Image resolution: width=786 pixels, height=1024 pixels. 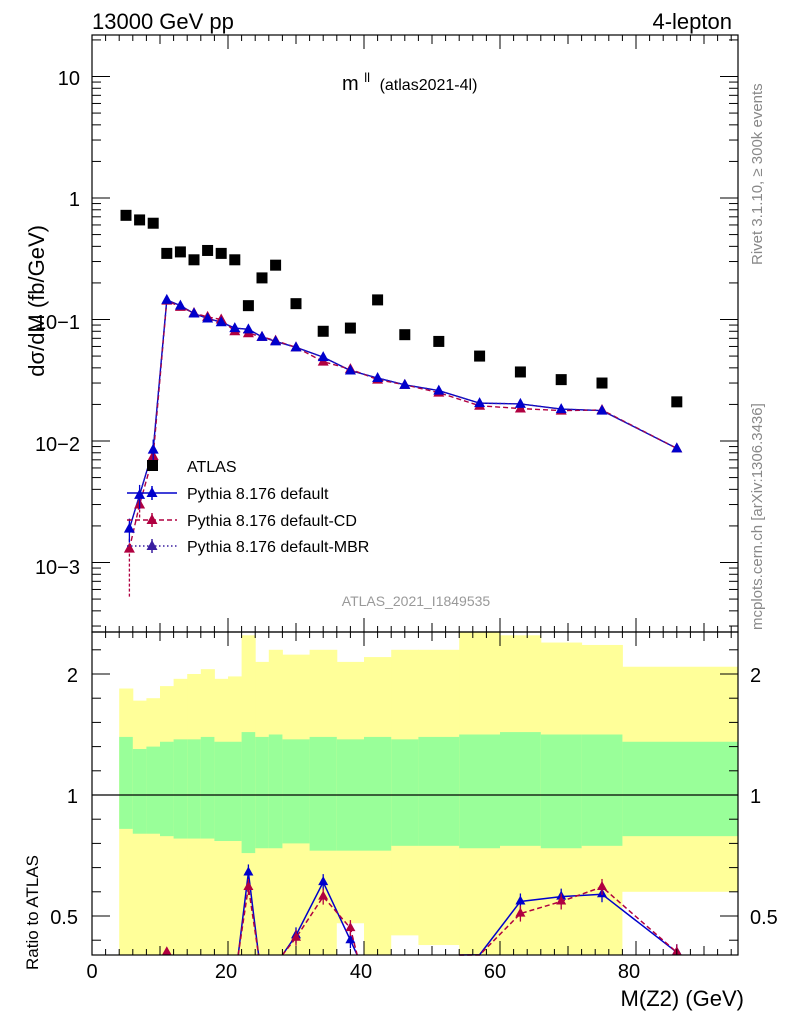 I want to click on legend-marker-cd, so click(x=152, y=519).